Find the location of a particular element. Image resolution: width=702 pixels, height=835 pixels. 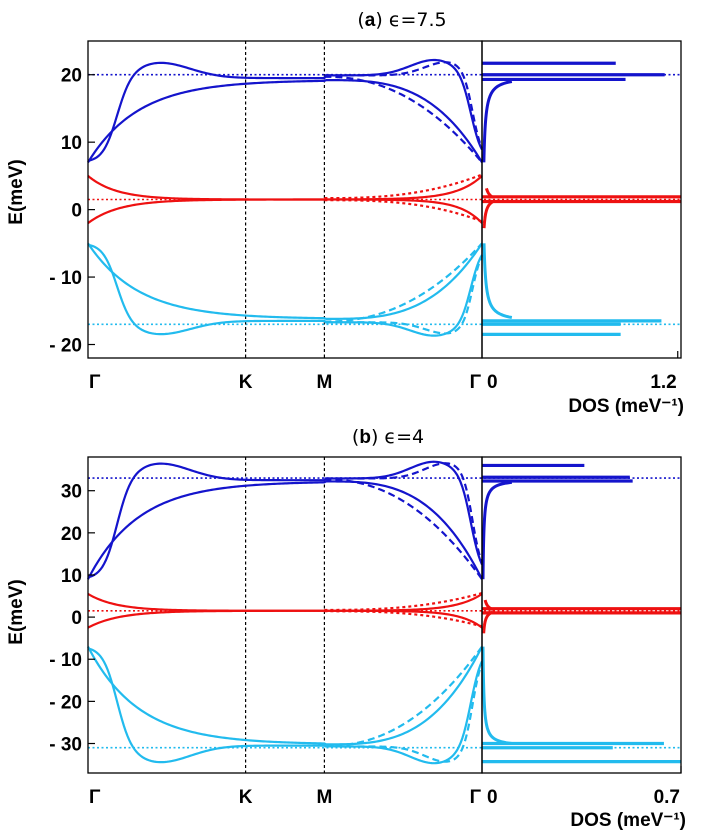

panel-a-dos is located at coordinates (581, 198).